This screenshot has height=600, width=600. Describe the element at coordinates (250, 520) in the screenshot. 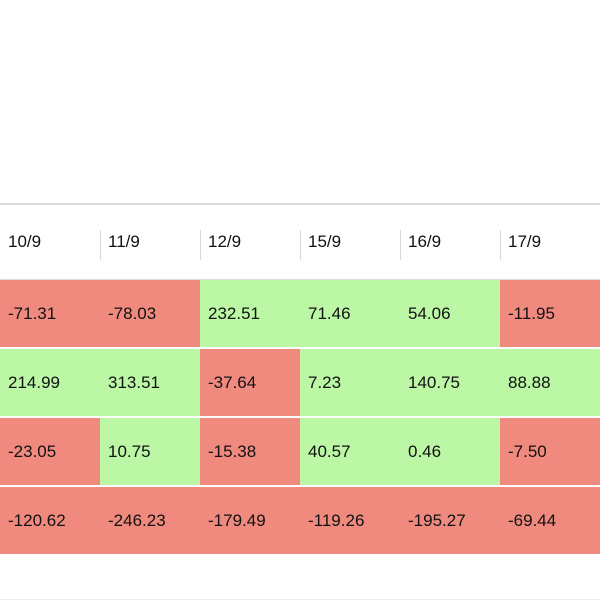

I see `table-cell: -179.49` at that location.